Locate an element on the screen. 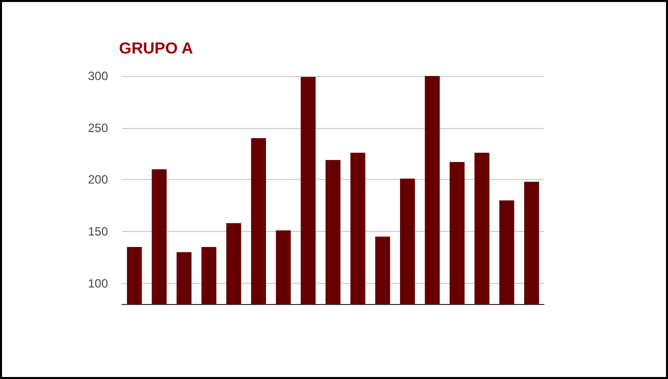 Image resolution: width=668 pixels, height=379 pixels. y-tick-label: 300 is located at coordinates (98, 76).